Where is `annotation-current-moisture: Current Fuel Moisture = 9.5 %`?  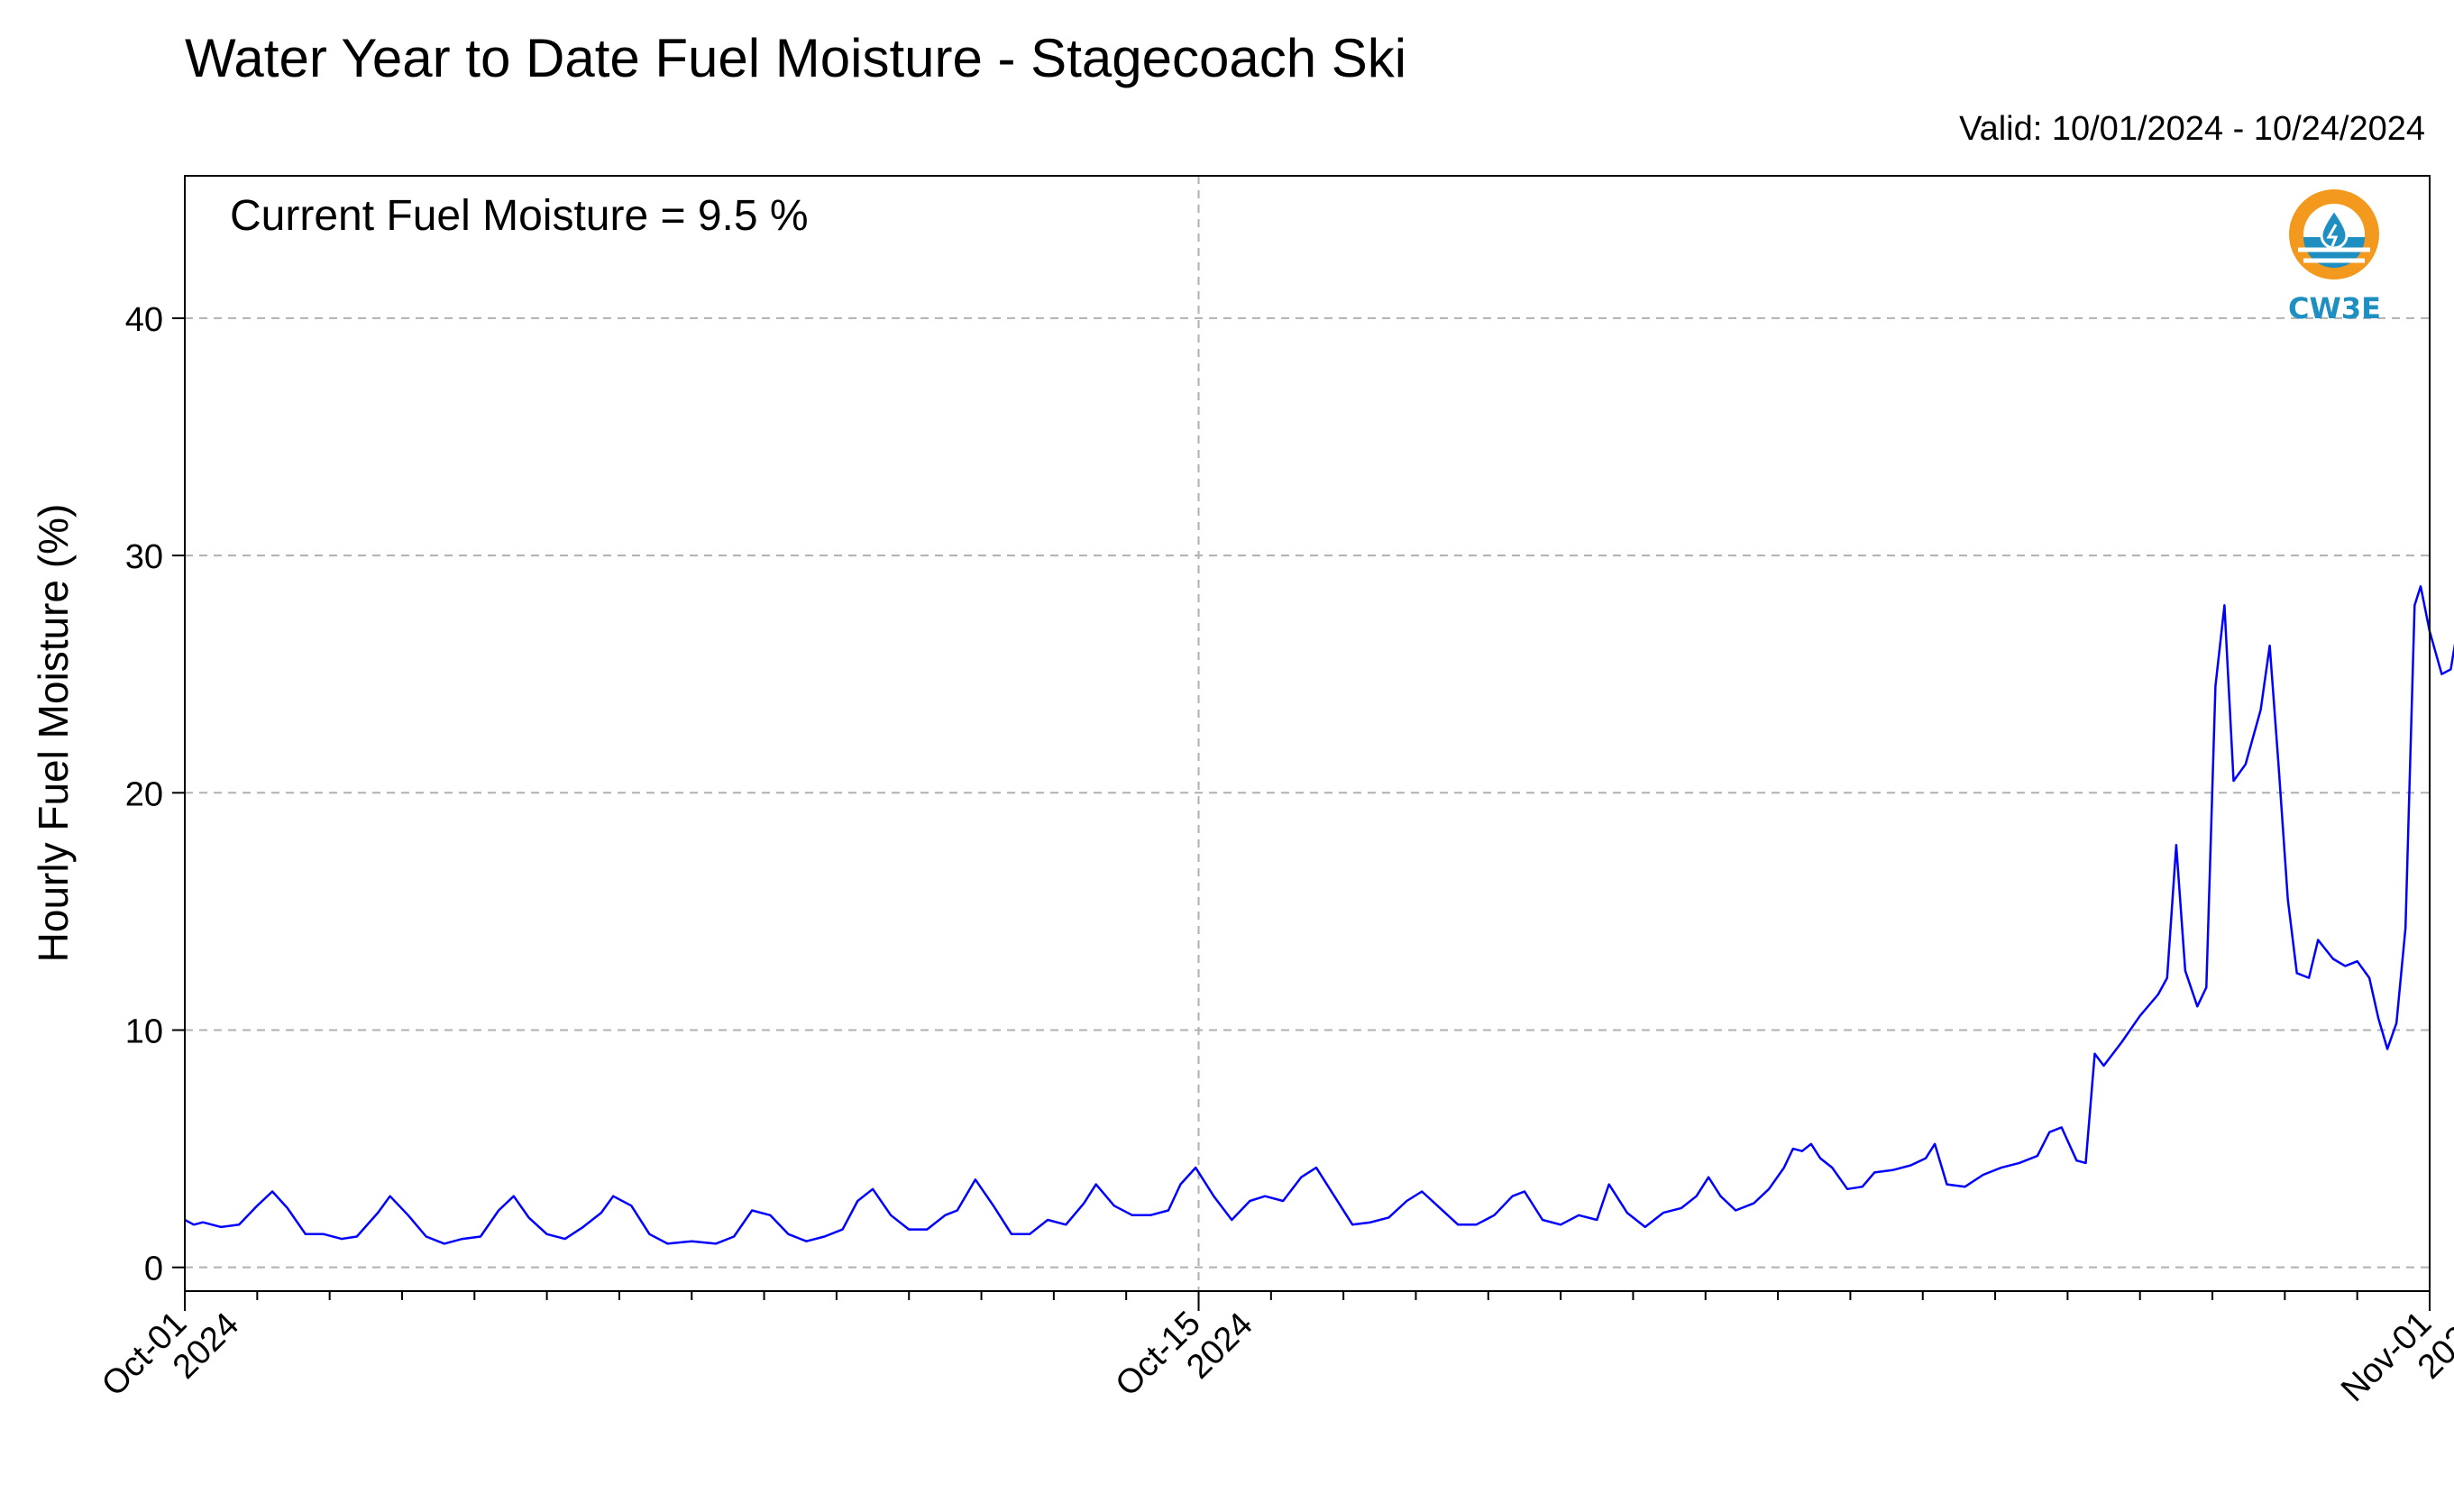
annotation-current-moisture: Current Fuel Moisture = 9.5 % is located at coordinates (519, 216).